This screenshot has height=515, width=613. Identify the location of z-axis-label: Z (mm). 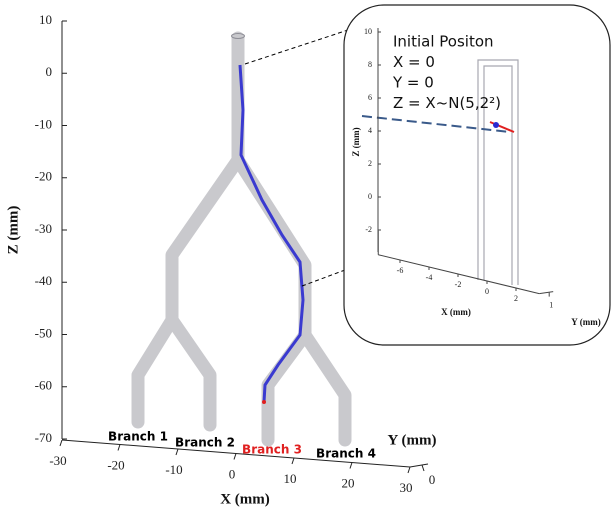
(13, 230).